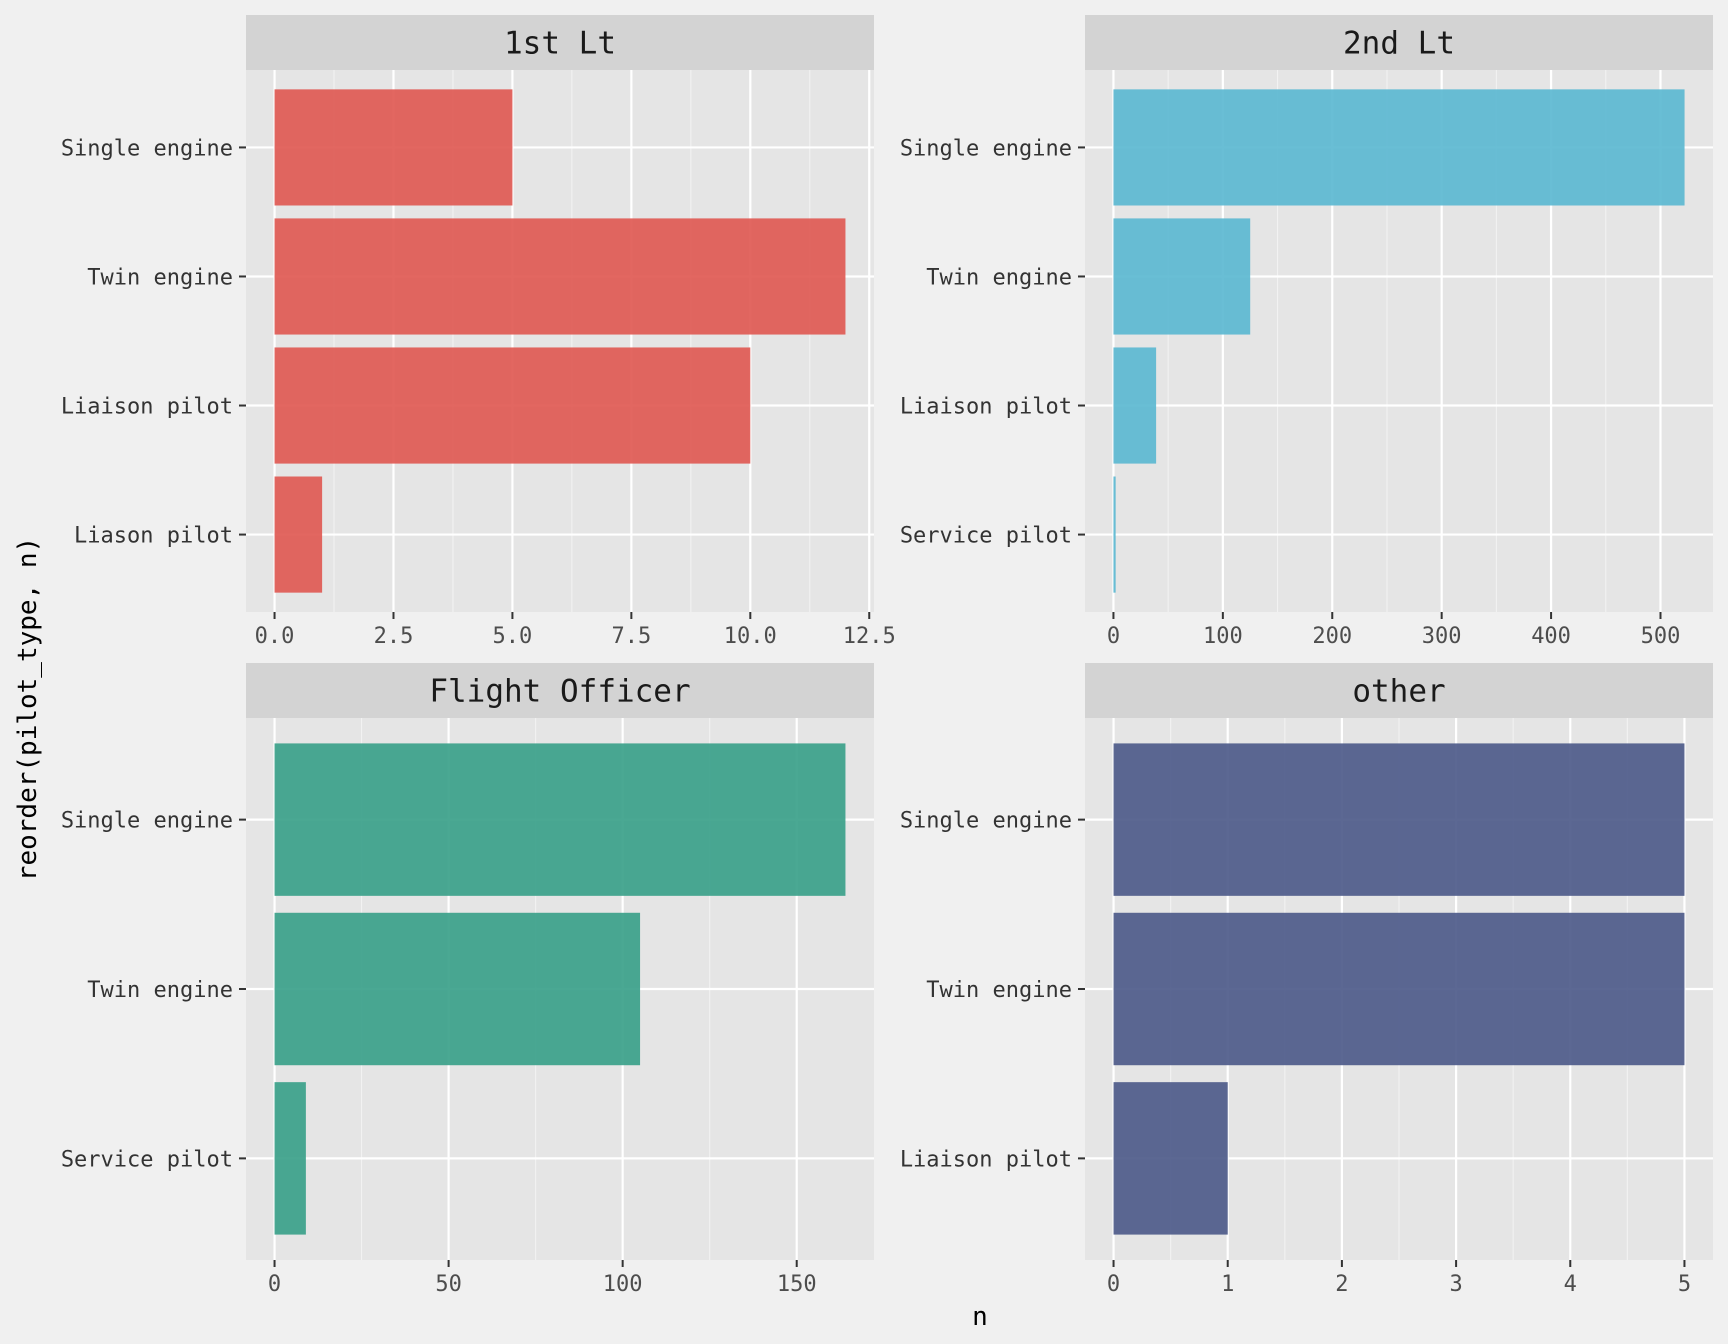 Image resolution: width=1728 pixels, height=1344 pixels. Describe the element at coordinates (1223, 636) in the screenshot. I see `panel-2nd-lt-x-tick-label: 100` at that location.